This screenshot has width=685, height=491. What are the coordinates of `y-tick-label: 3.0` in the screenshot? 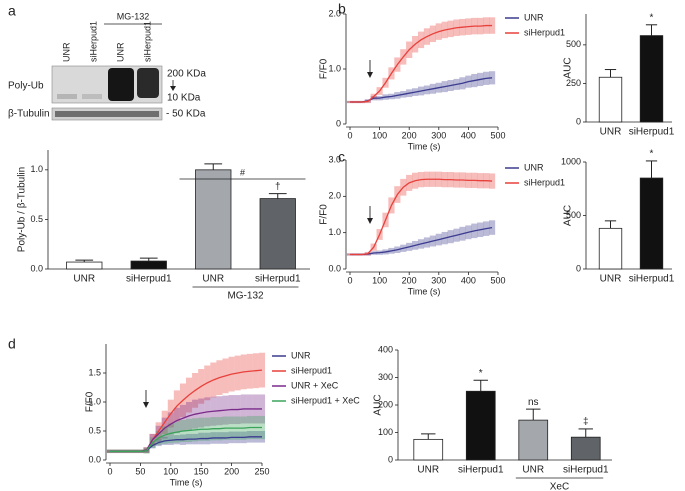 It's located at (334, 159).